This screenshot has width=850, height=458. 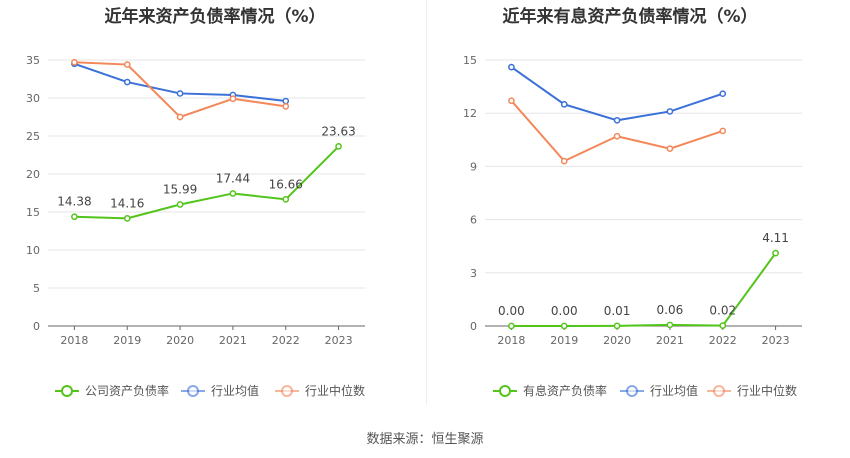 I want to click on right-legend-label: 行业均值, so click(x=674, y=390).